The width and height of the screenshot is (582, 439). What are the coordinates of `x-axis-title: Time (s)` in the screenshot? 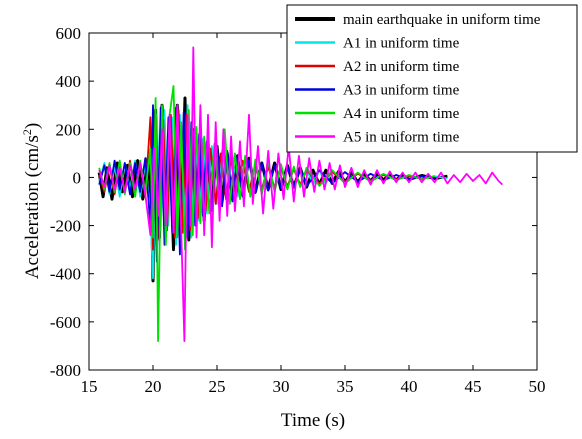 It's located at (313, 420).